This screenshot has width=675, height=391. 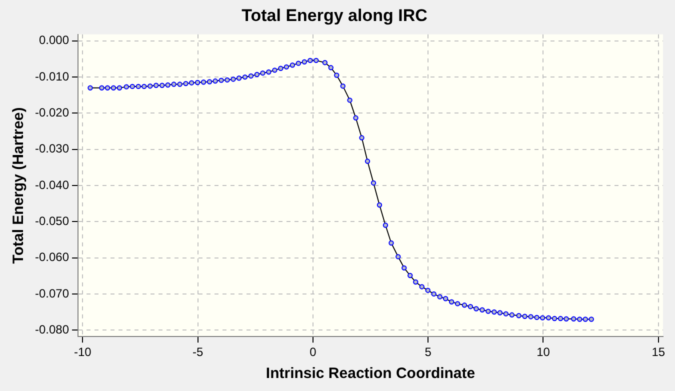 I want to click on x-axis-title: Intrinsic Reaction Coordinate, so click(x=371, y=373).